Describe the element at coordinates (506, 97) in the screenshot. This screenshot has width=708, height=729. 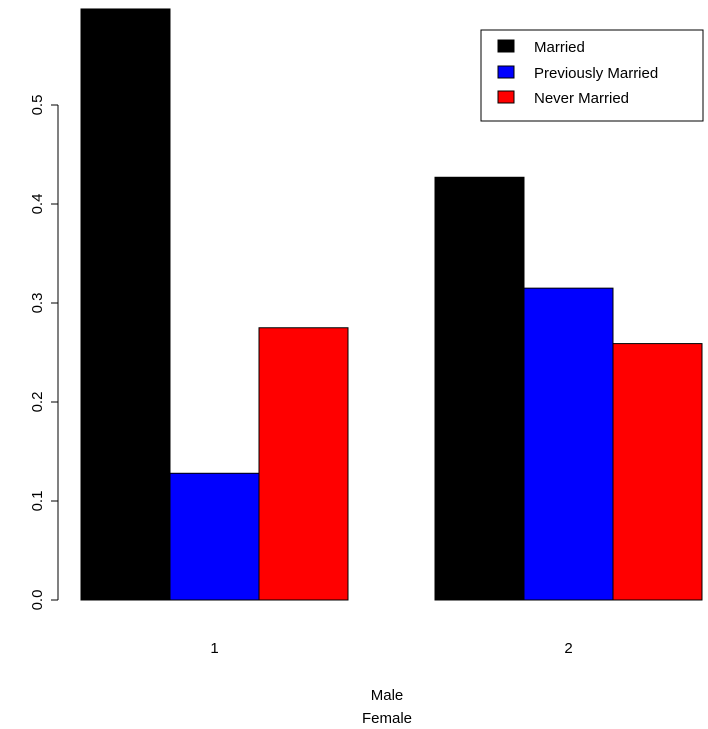
I see `legend-swatch-never-married` at that location.